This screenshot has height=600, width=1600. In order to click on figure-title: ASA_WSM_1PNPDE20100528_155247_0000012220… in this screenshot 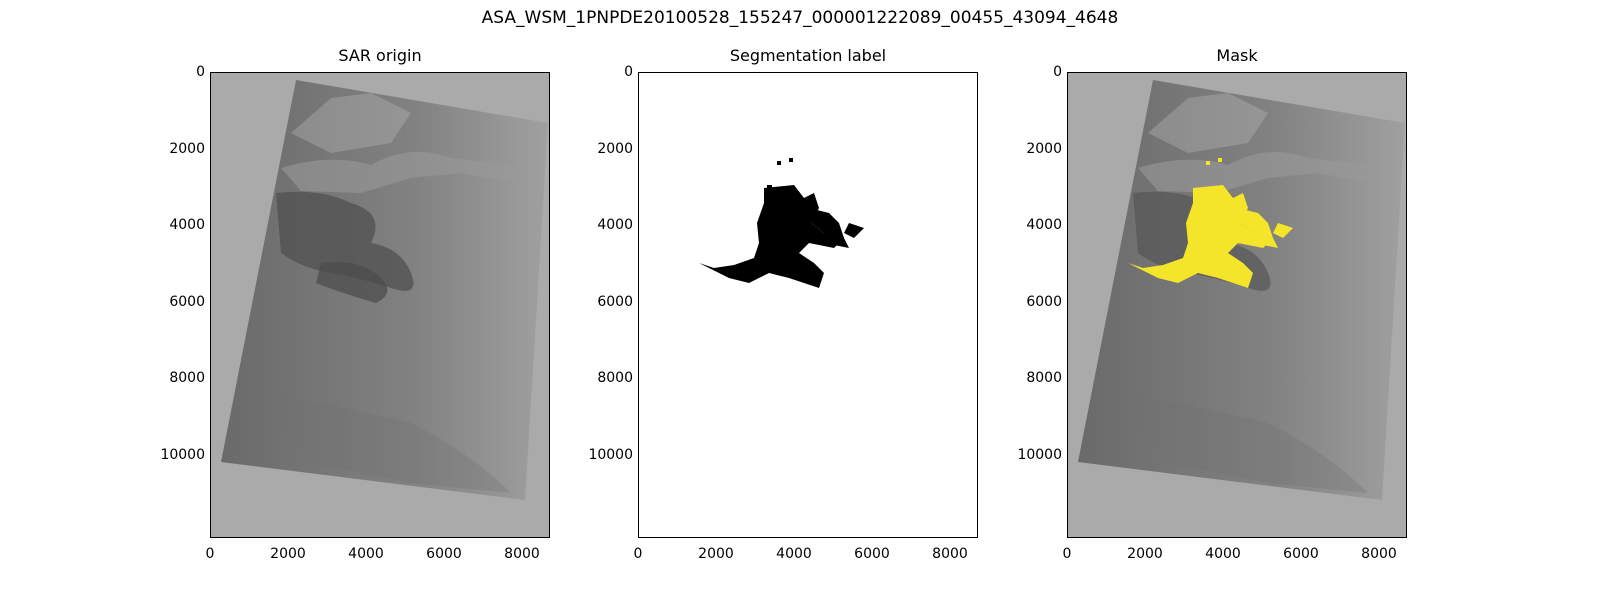, I will do `click(800, 18)`.